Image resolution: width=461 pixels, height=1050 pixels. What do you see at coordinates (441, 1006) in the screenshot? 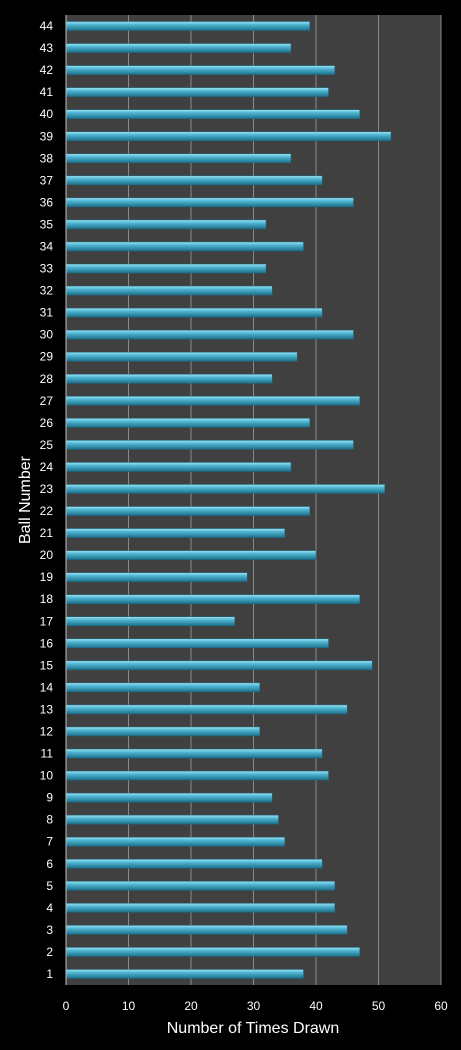
I see `x-tick-label-60: 60` at bounding box center [441, 1006].